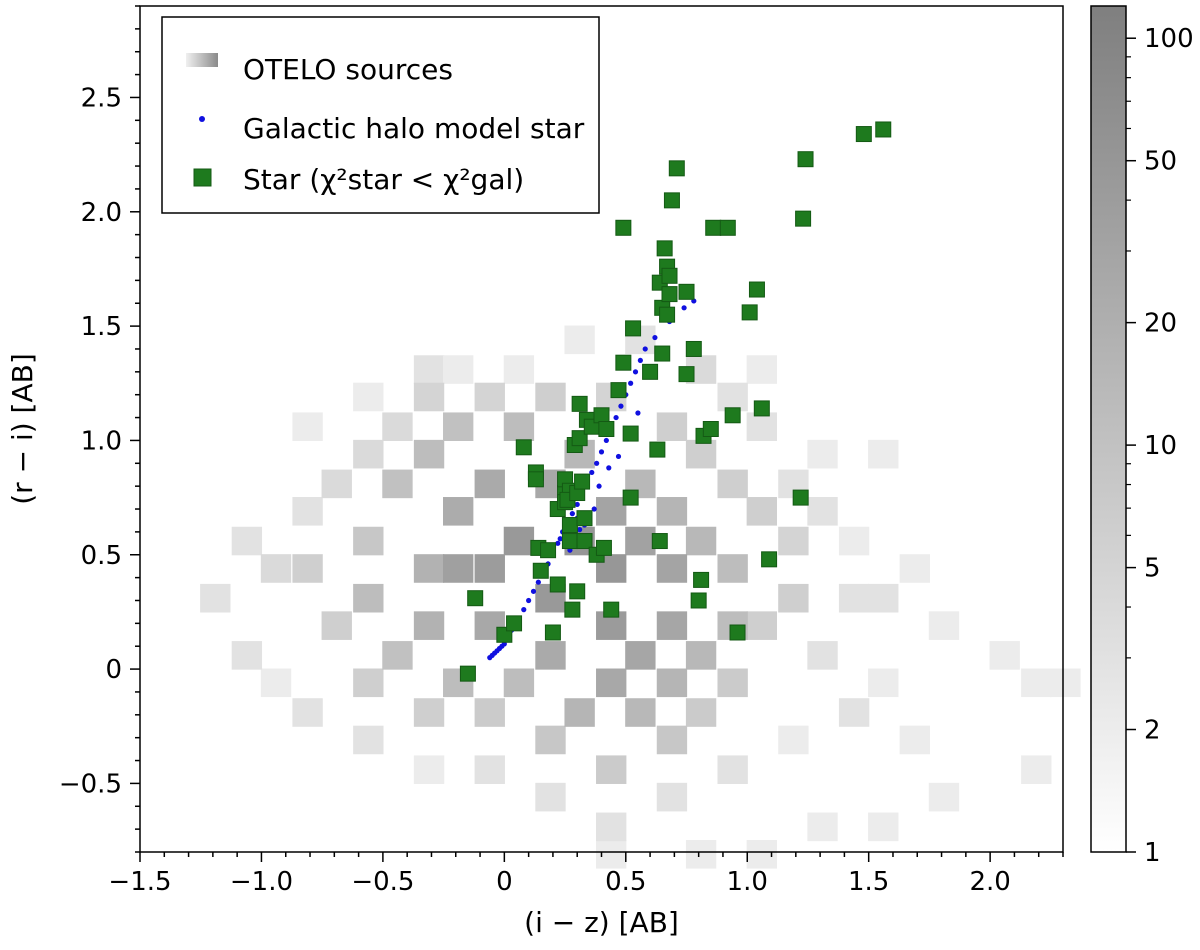  Describe the element at coordinates (1160, 324) in the screenshot. I see `colorbar-tick-label: 20` at that location.